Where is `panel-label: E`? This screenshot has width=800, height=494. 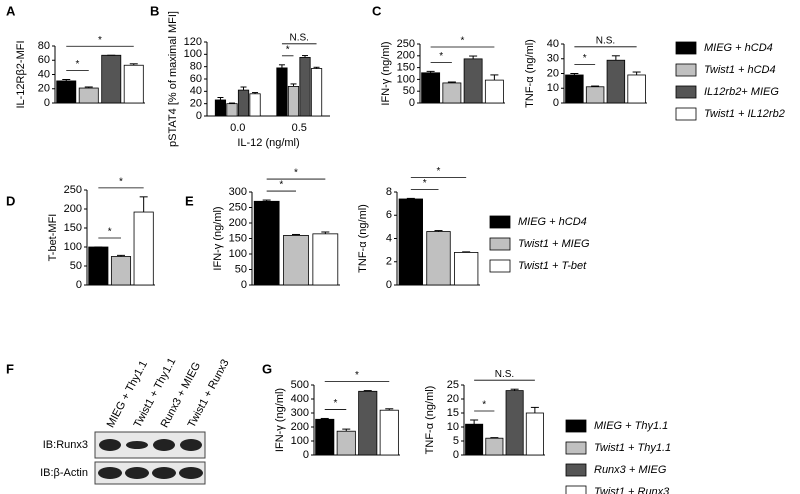 panel-label: E is located at coordinates (189, 200).